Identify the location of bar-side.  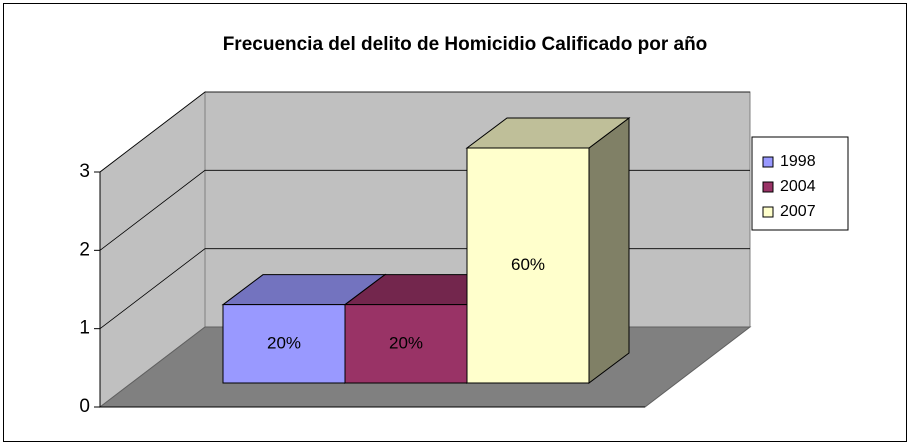
(609, 250).